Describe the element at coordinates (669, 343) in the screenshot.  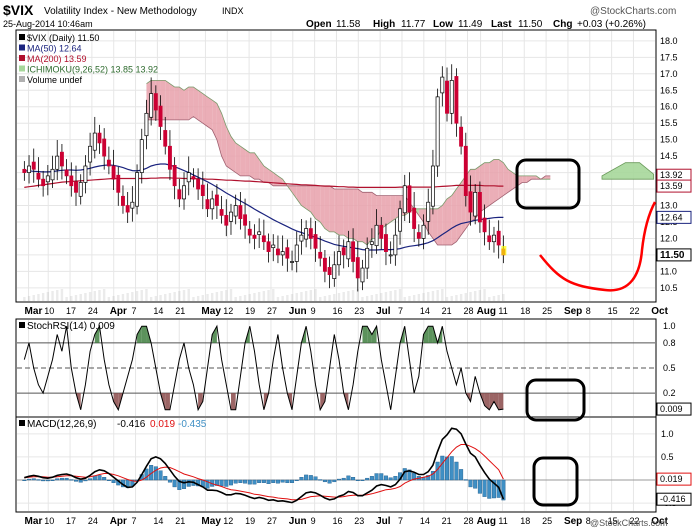
I see `y-tick-label: 0.8` at that location.